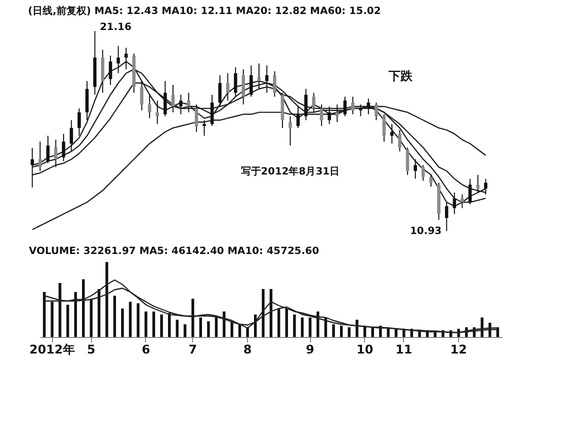  Describe the element at coordinates (426, 231) in the screenshot. I see `annotation: 10.93` at that location.